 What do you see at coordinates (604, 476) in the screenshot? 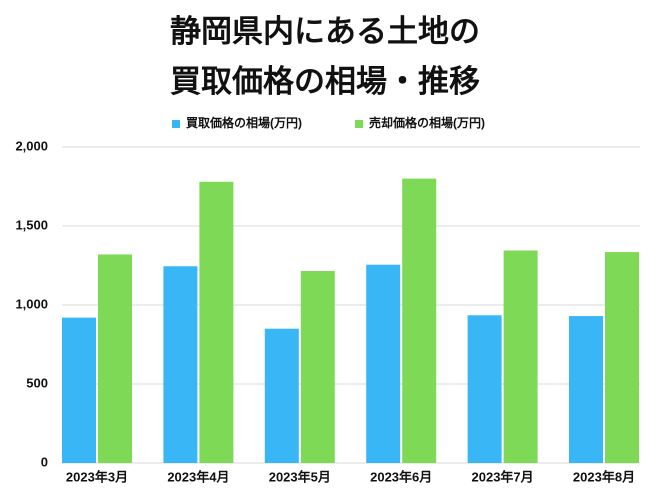
I see `x-tick-label: 2023年8月` at bounding box center [604, 476].